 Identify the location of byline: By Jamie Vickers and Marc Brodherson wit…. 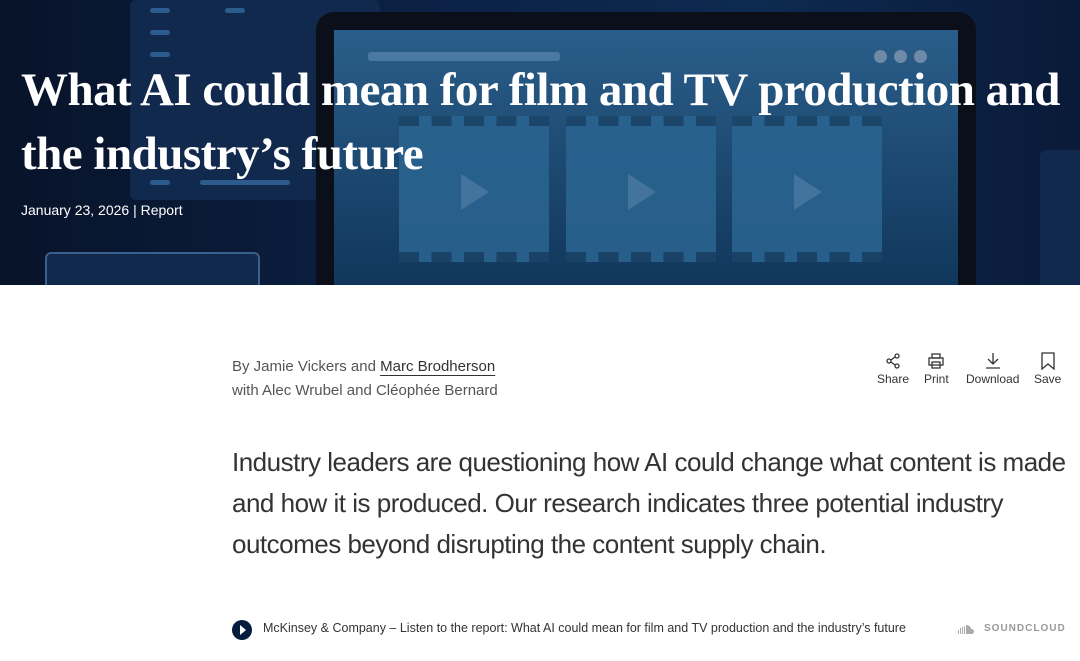
(365, 379).